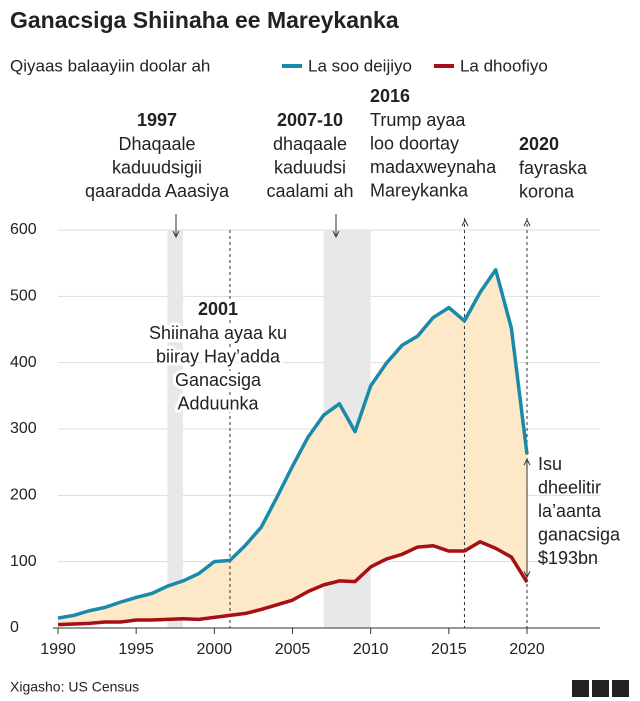 This screenshot has height=701, width=640. I want to click on y-tick-label: 0, so click(14, 627).